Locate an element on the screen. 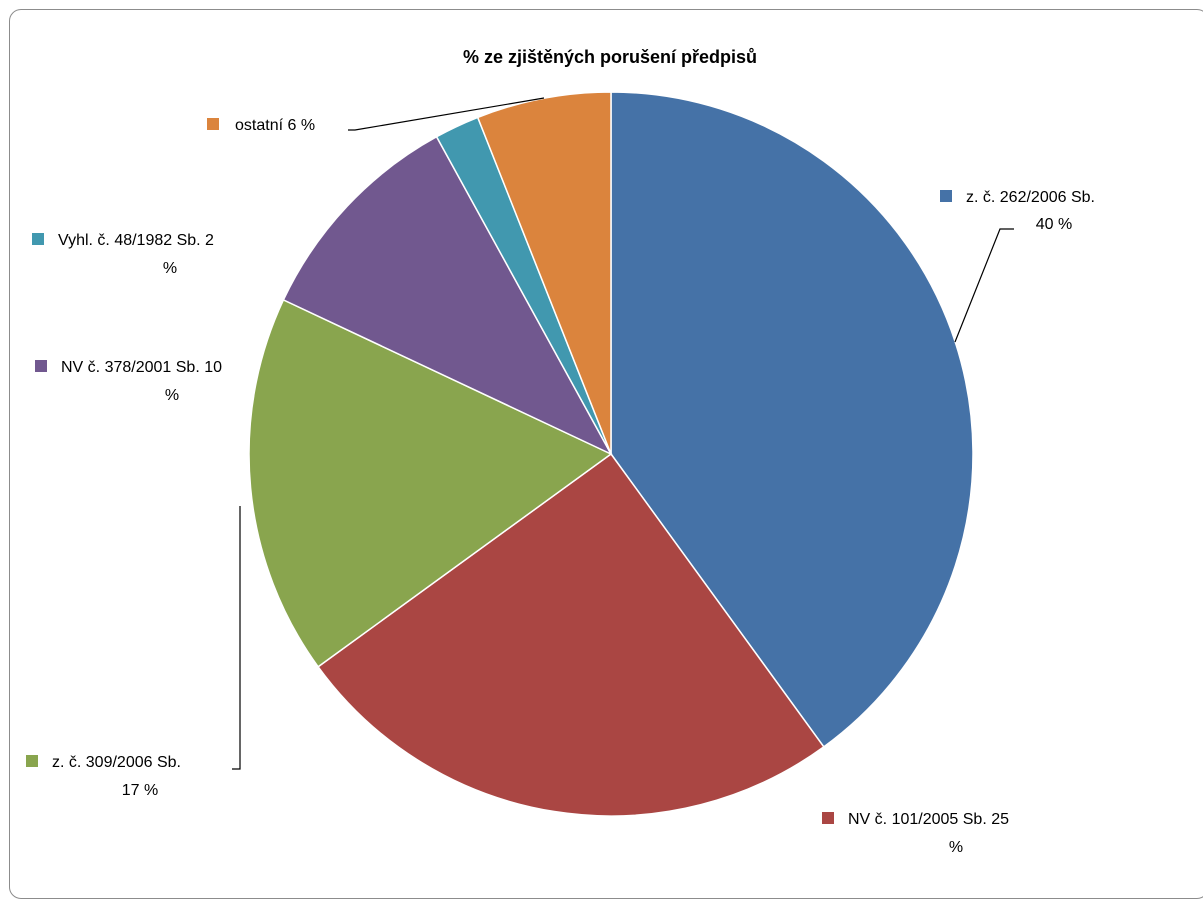 The image size is (1203, 899). label-key-z-c-309-2006-sb is located at coordinates (32, 761).